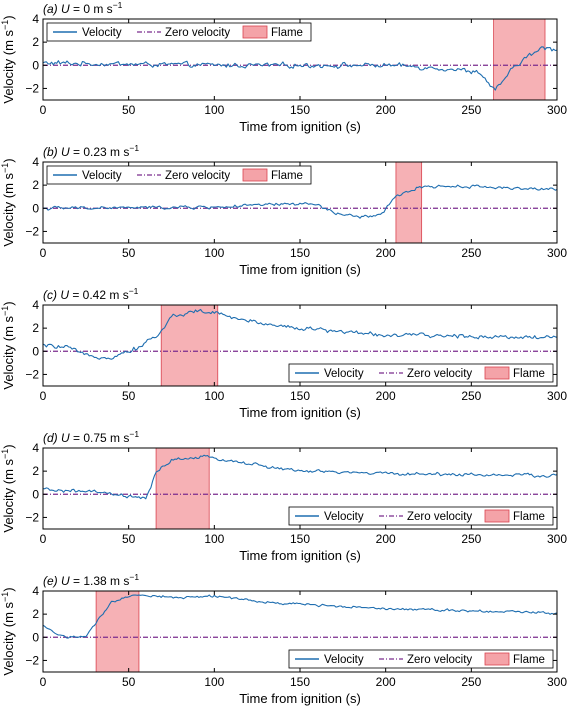 Image resolution: width=568 pixels, height=712 pixels. Describe the element at coordinates (52, 438) in the screenshot. I see `panel-title-prefix: (d)` at that location.